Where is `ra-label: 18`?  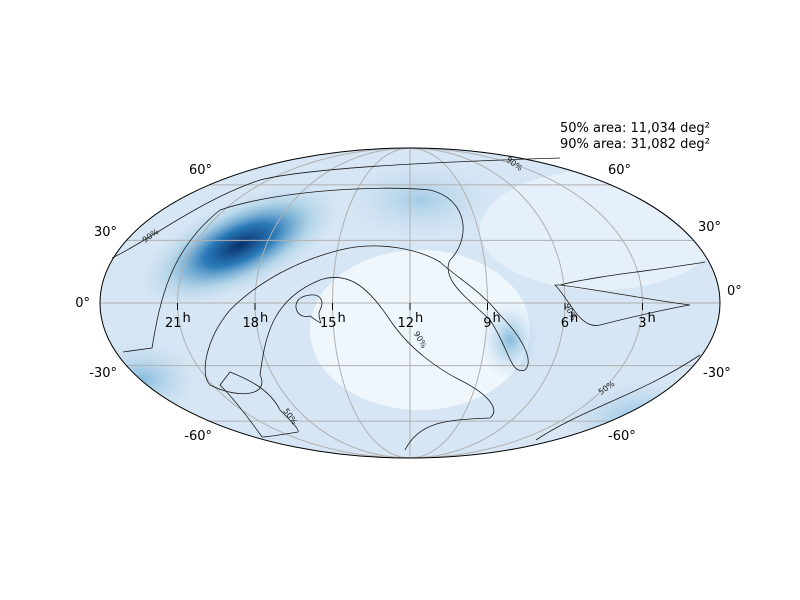 ra-label: 18 is located at coordinates (250, 323).